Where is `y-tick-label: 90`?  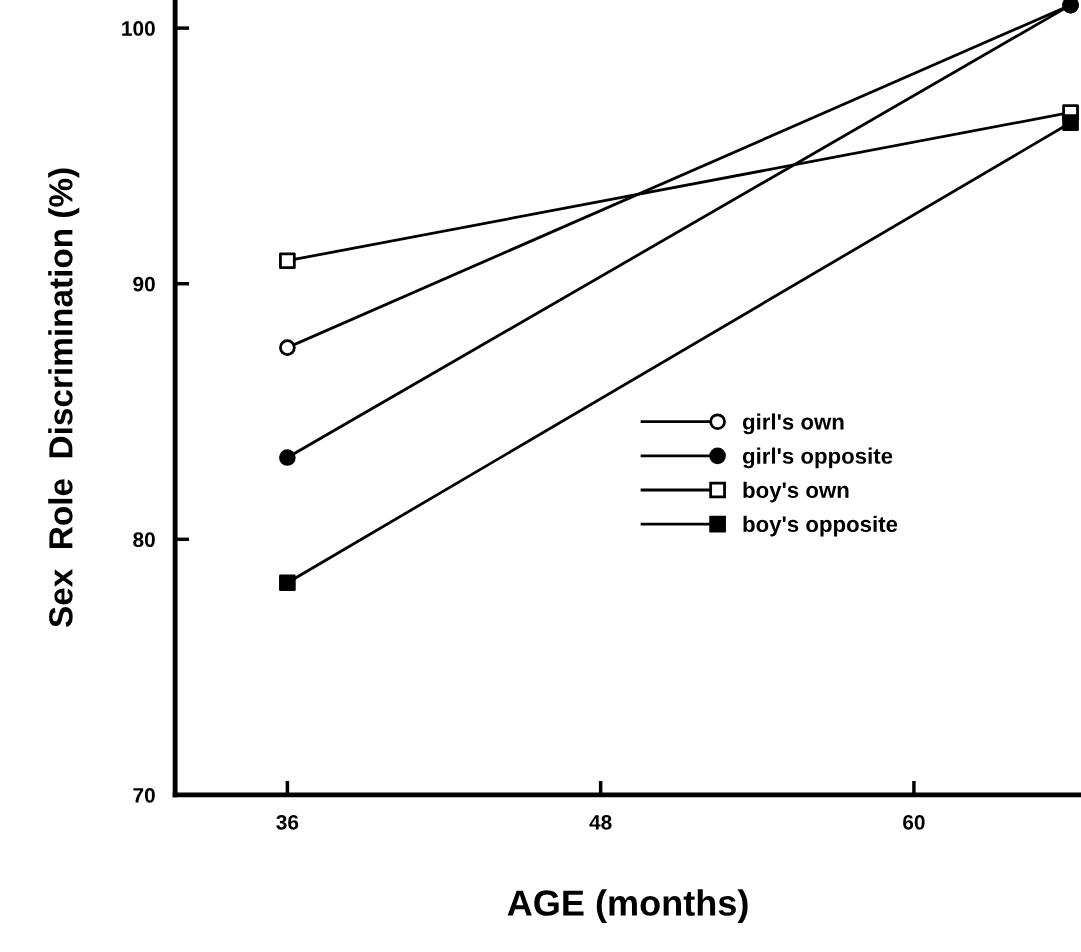 y-tick-label: 90 is located at coordinates (144, 284).